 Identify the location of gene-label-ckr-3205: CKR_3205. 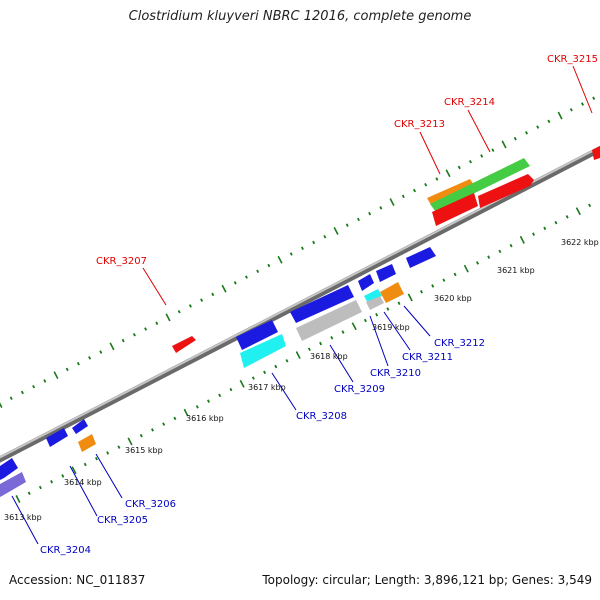
(122, 520).